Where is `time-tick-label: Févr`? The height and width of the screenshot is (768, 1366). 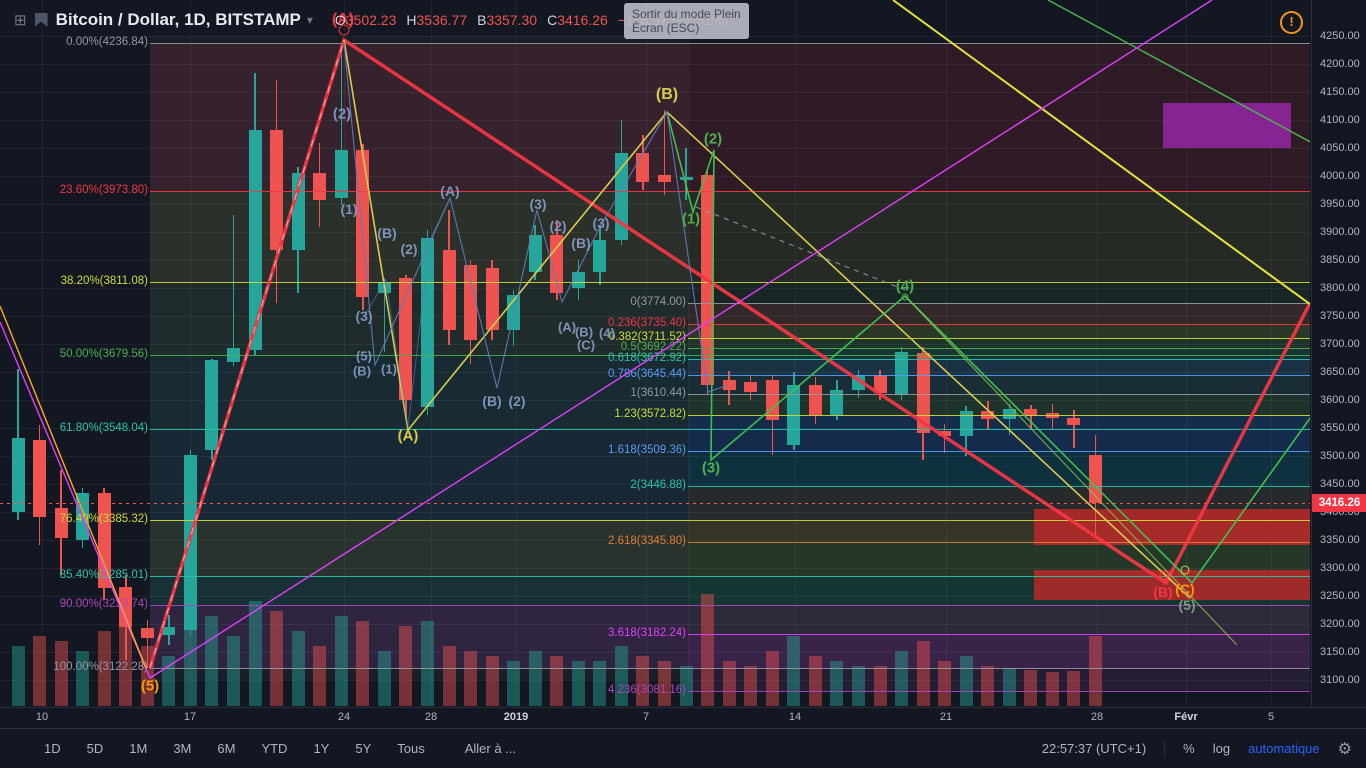 time-tick-label: Févr is located at coordinates (1186, 717).